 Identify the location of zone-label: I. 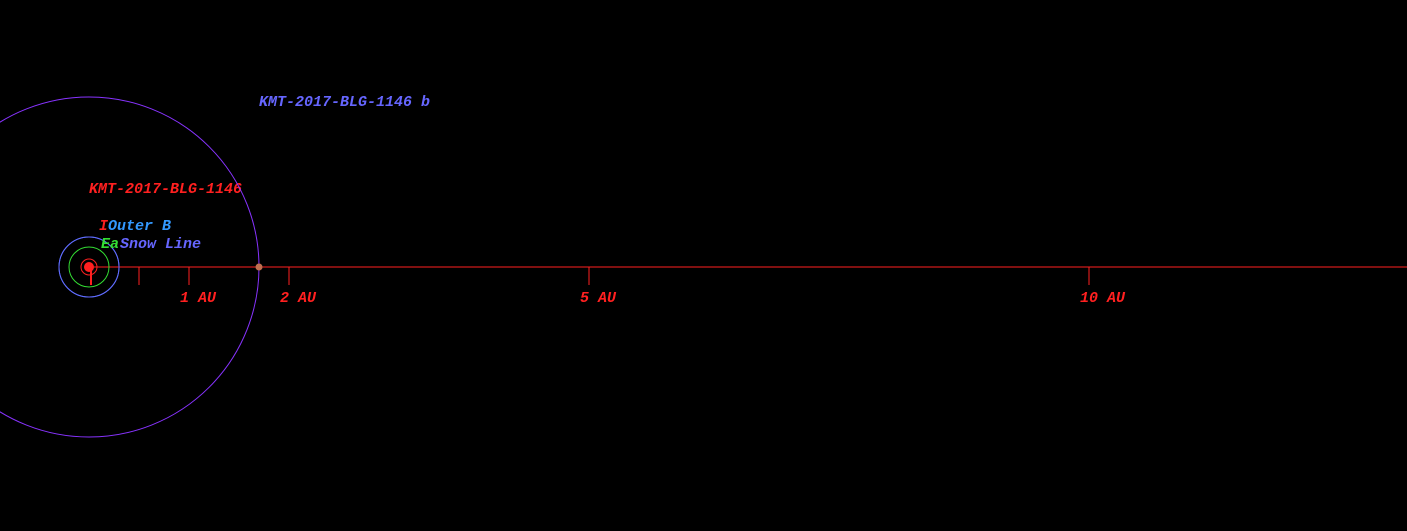
(104, 226).